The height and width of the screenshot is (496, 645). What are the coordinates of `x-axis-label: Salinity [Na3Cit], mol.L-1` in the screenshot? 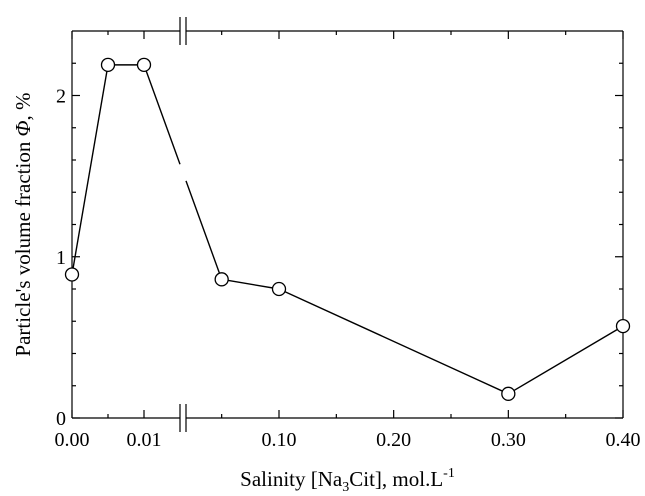 It's located at (347, 480).